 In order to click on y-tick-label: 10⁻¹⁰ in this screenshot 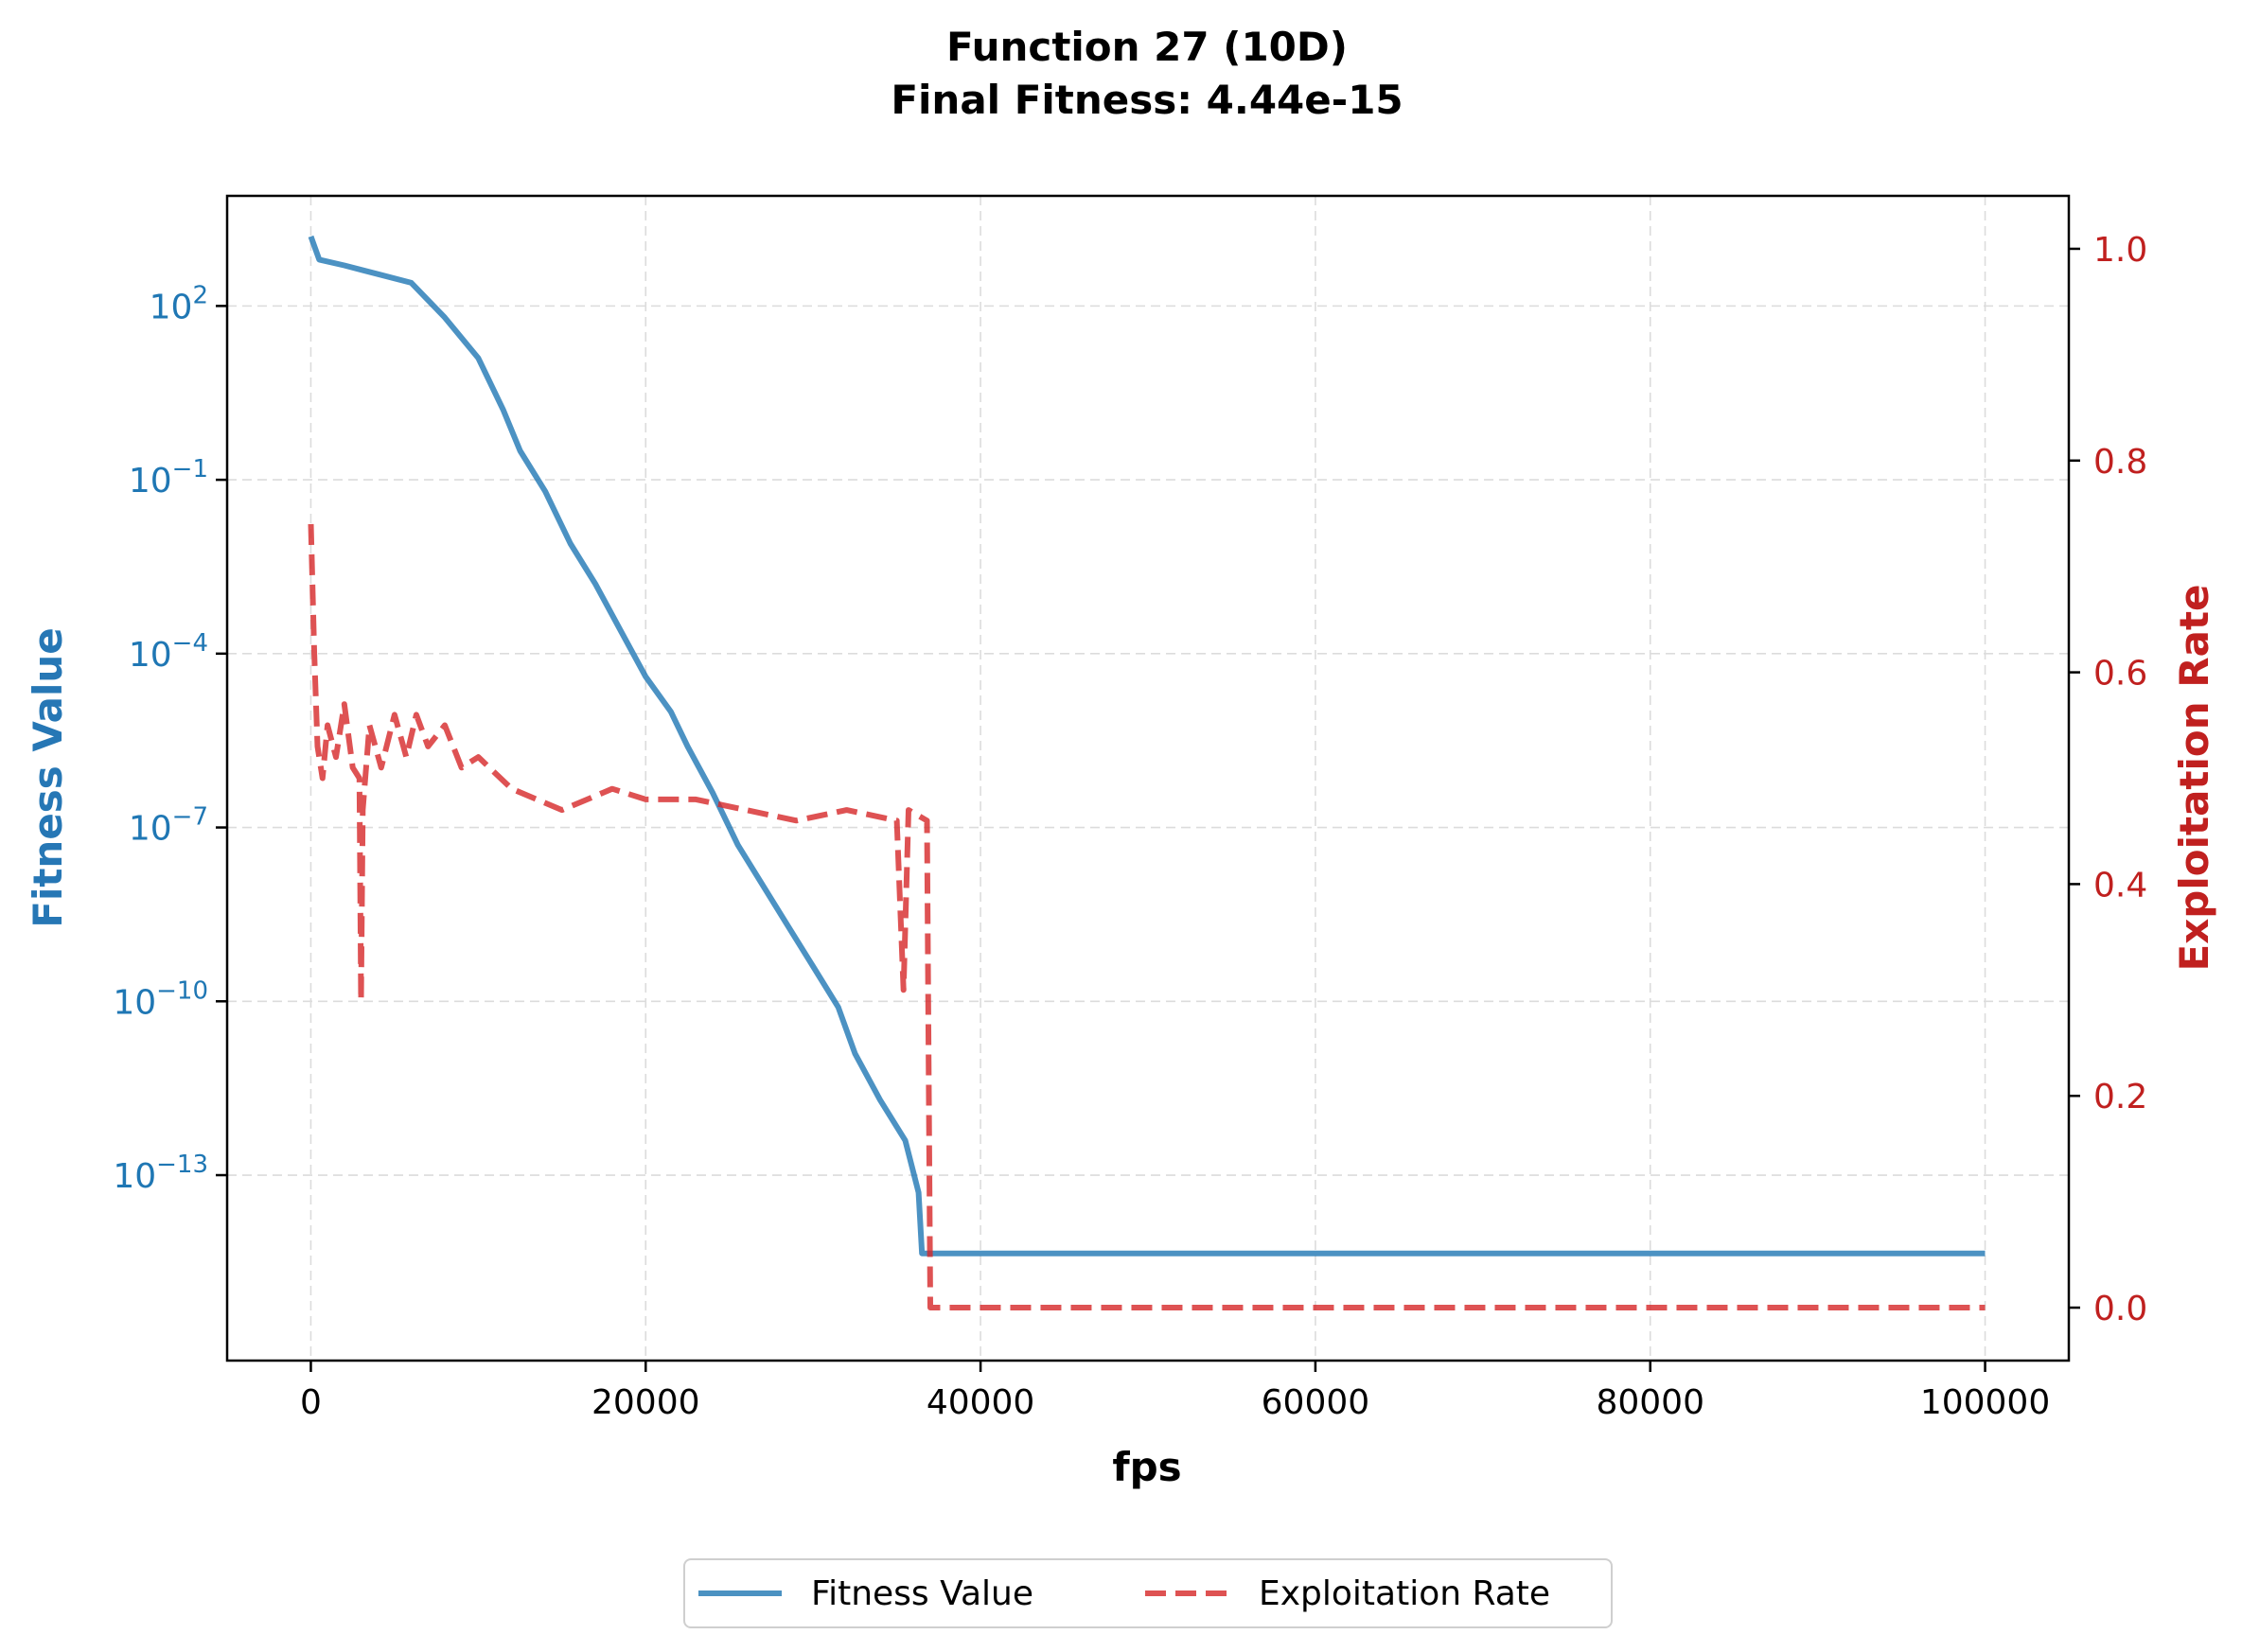, I will do `click(161, 999)`.